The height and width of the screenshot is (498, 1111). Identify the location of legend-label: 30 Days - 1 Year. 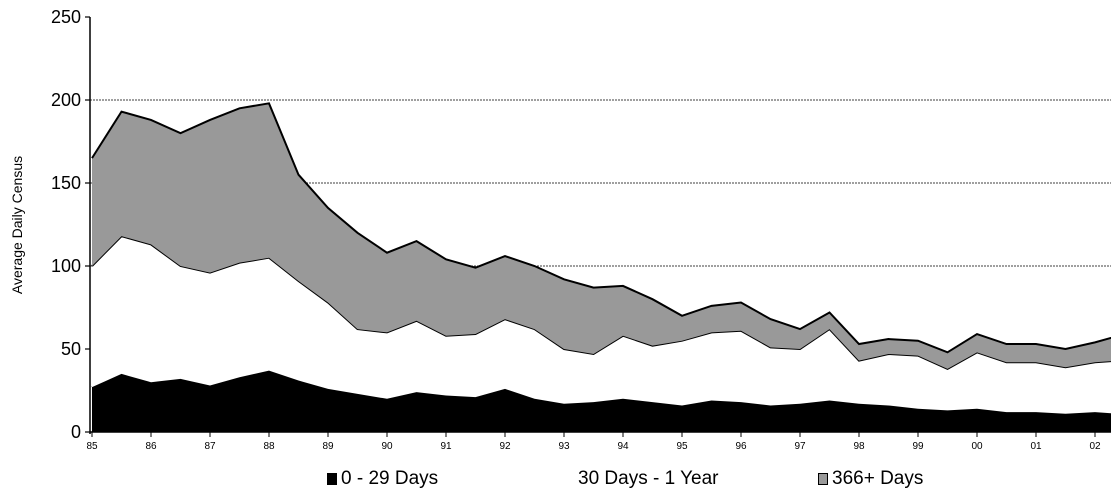
(648, 478).